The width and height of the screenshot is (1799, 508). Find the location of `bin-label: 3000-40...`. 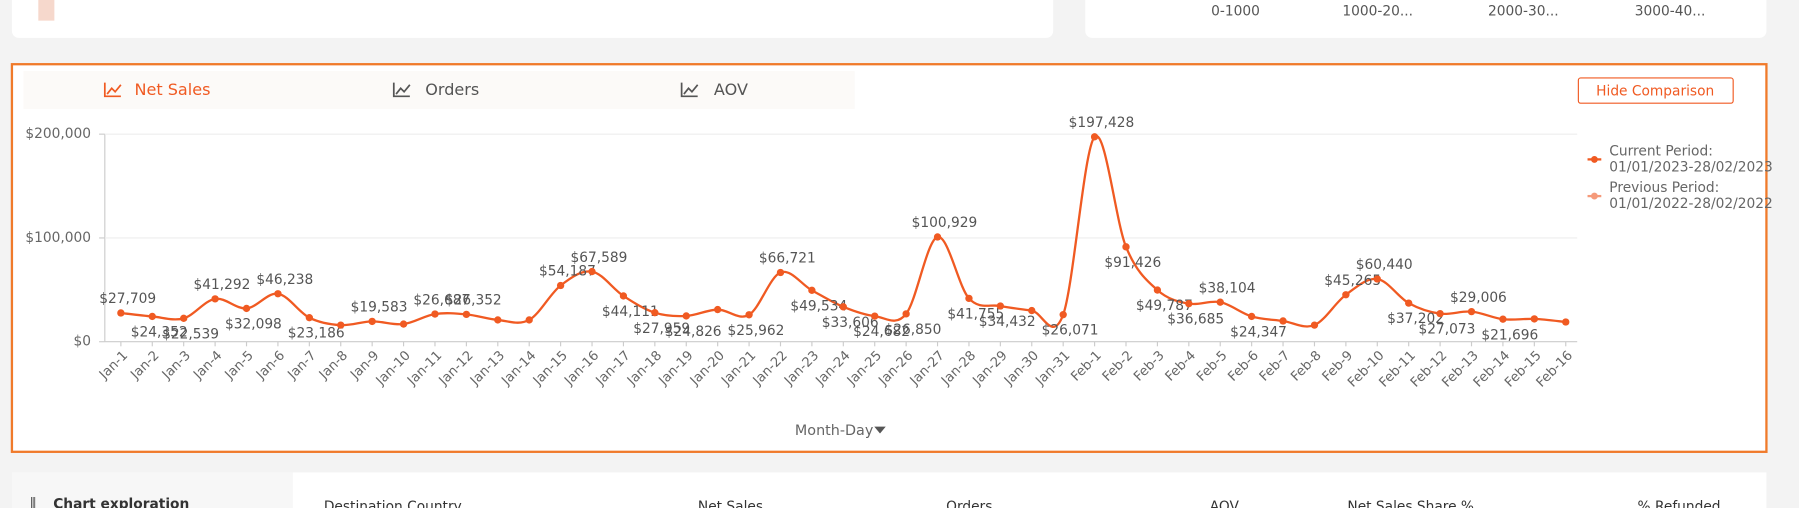

bin-label: 3000-40... is located at coordinates (1670, 11).